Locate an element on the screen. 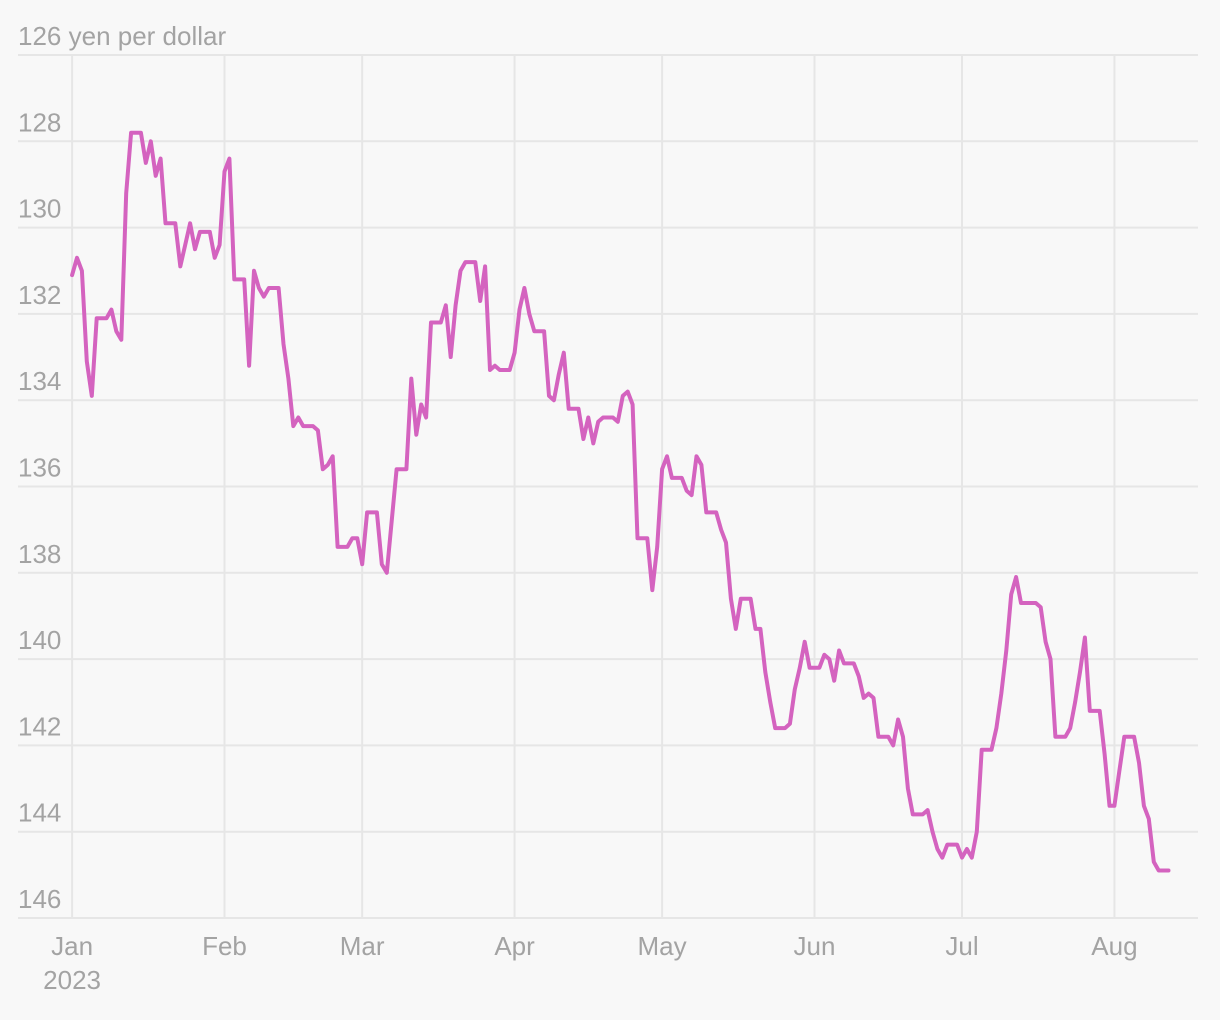 This screenshot has width=1220, height=1020. x-tick-sublabel: 2023 is located at coordinates (72, 980).